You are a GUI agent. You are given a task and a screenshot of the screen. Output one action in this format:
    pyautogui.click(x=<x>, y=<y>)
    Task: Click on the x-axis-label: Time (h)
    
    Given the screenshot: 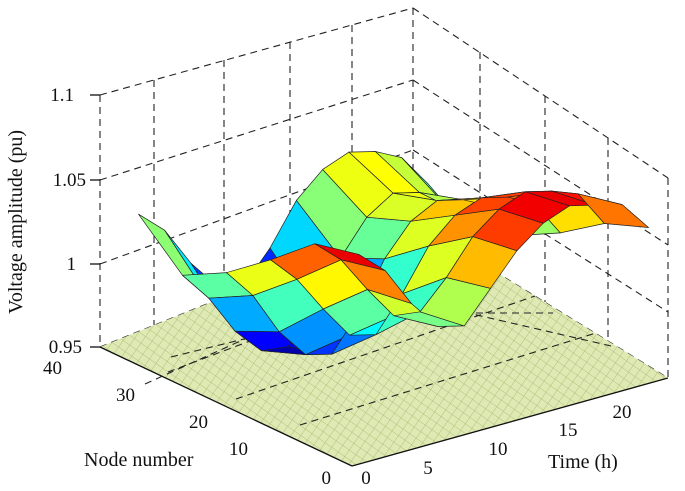 What is the action you would take?
    pyautogui.click(x=583, y=462)
    